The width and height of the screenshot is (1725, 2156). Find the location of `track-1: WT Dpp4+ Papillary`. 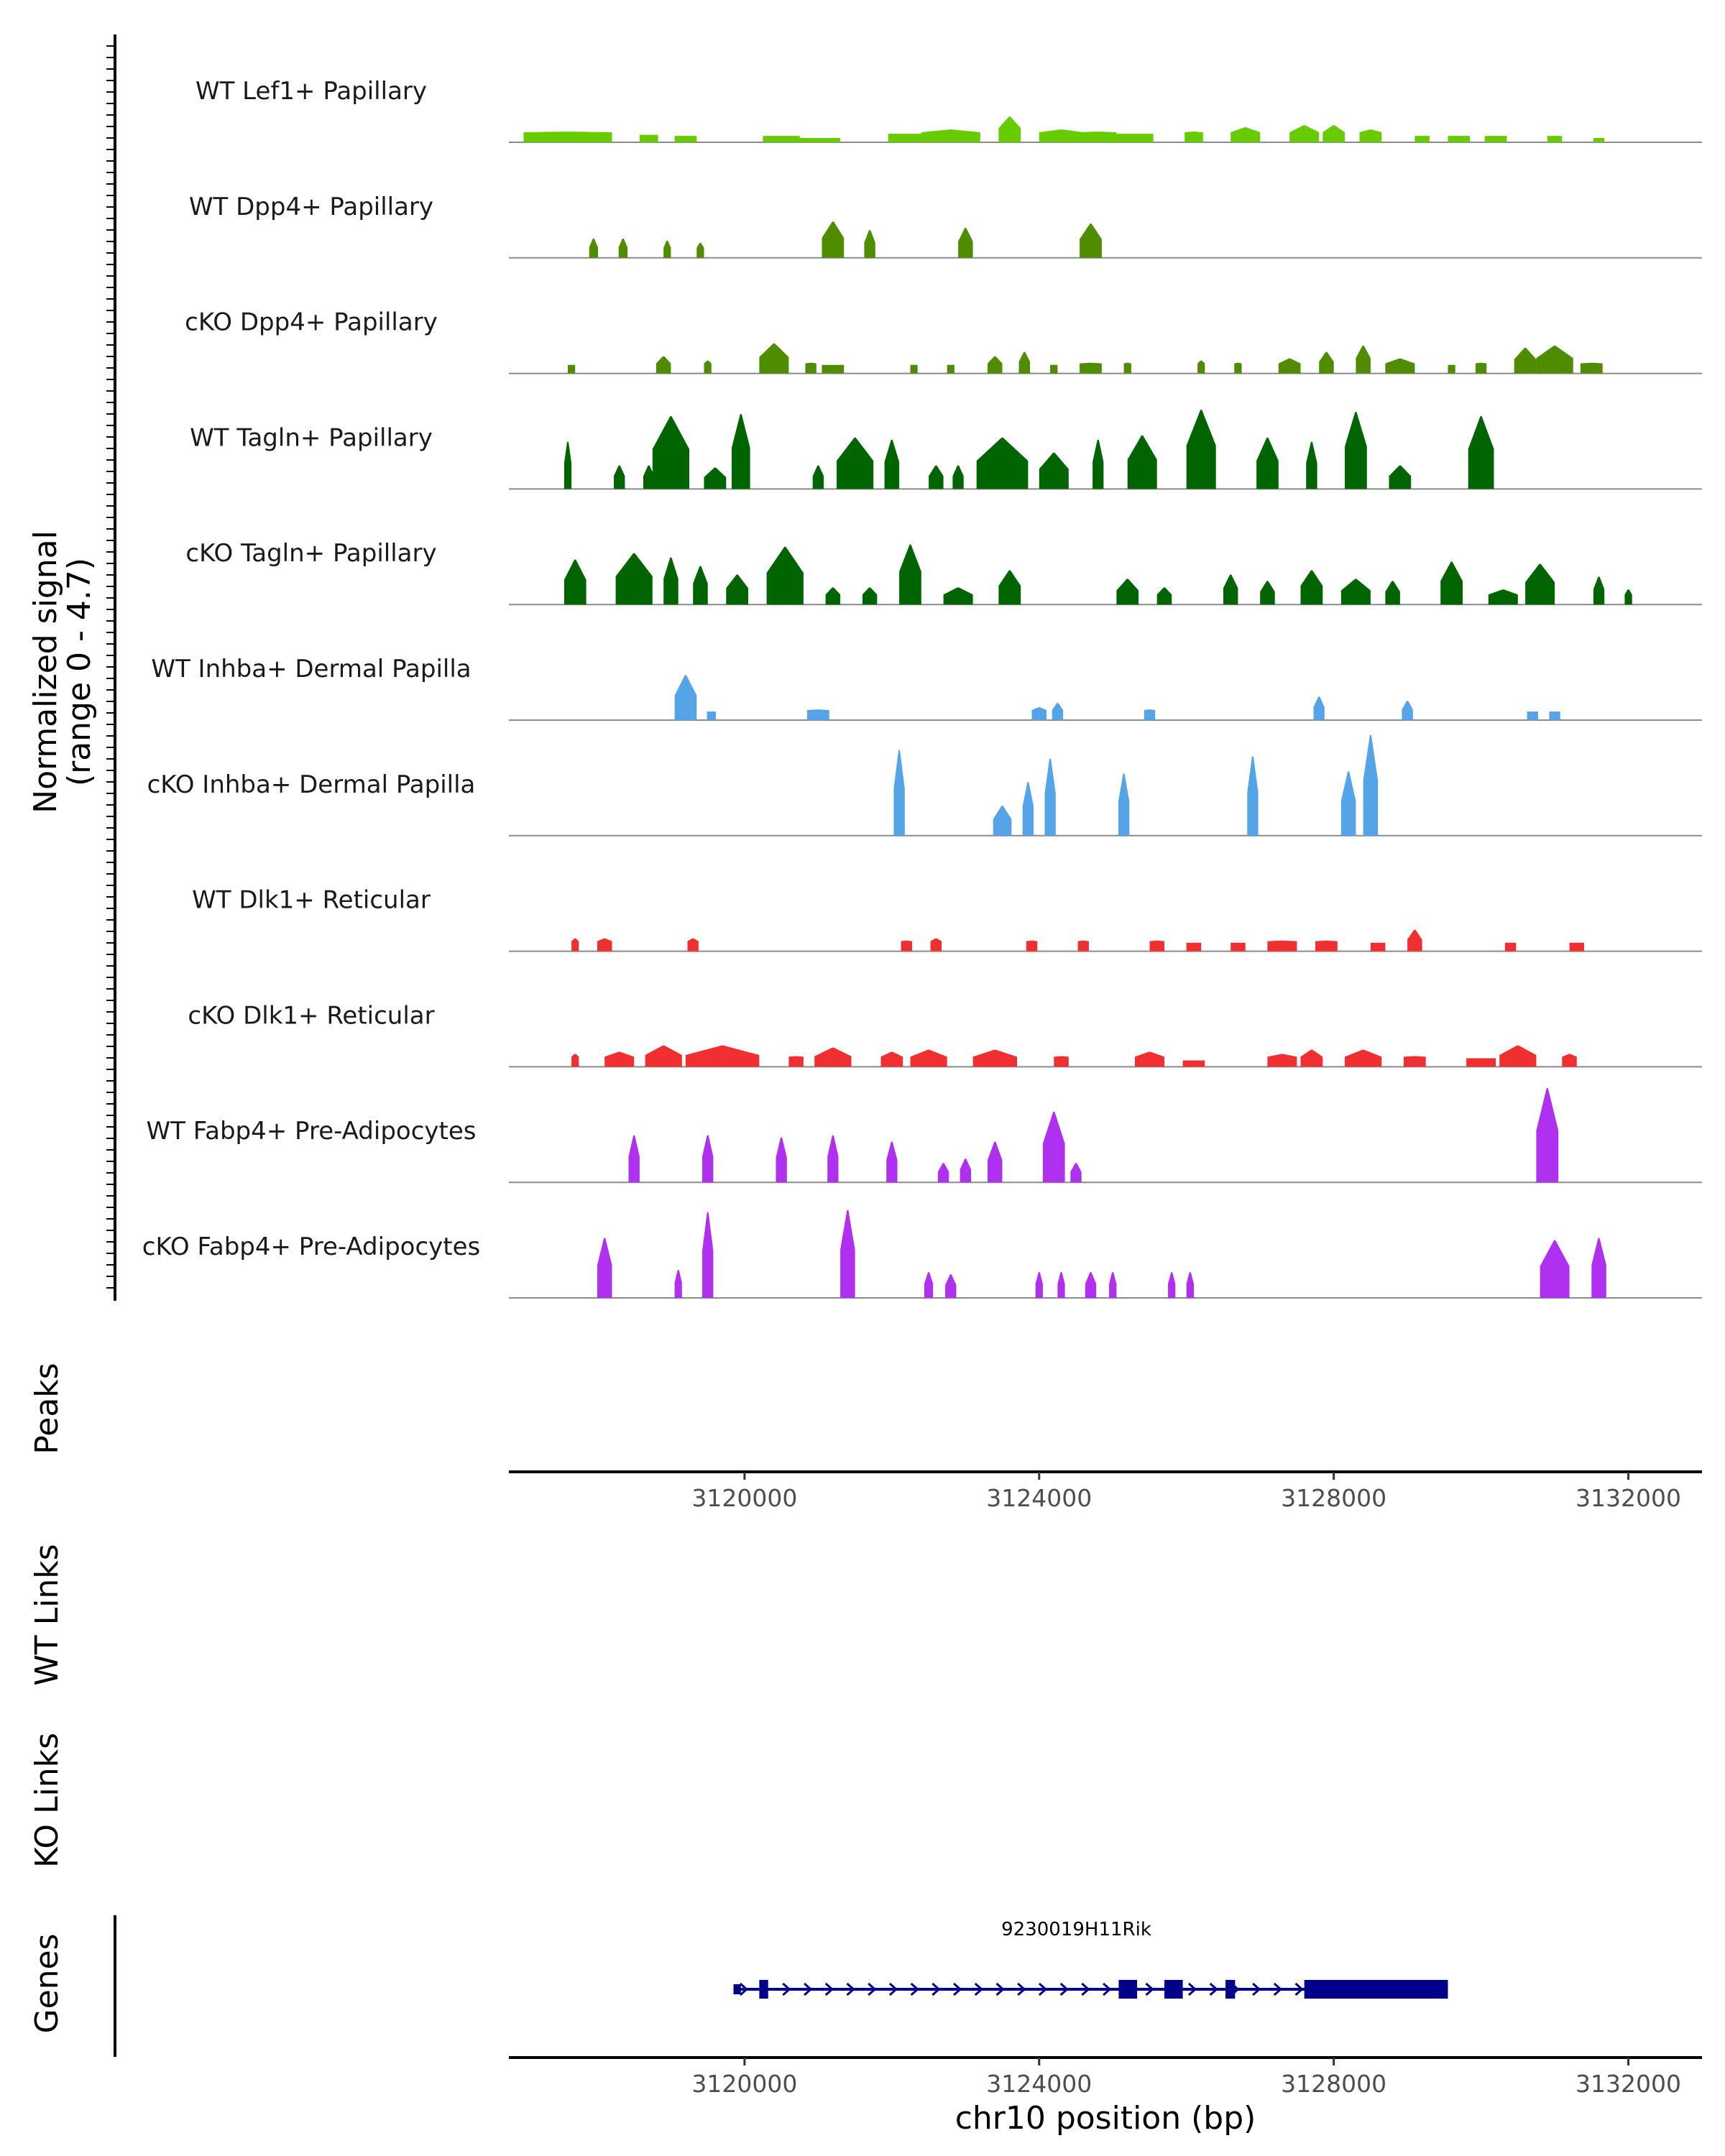

track-1: WT Dpp4+ Papillary is located at coordinates (945, 226).